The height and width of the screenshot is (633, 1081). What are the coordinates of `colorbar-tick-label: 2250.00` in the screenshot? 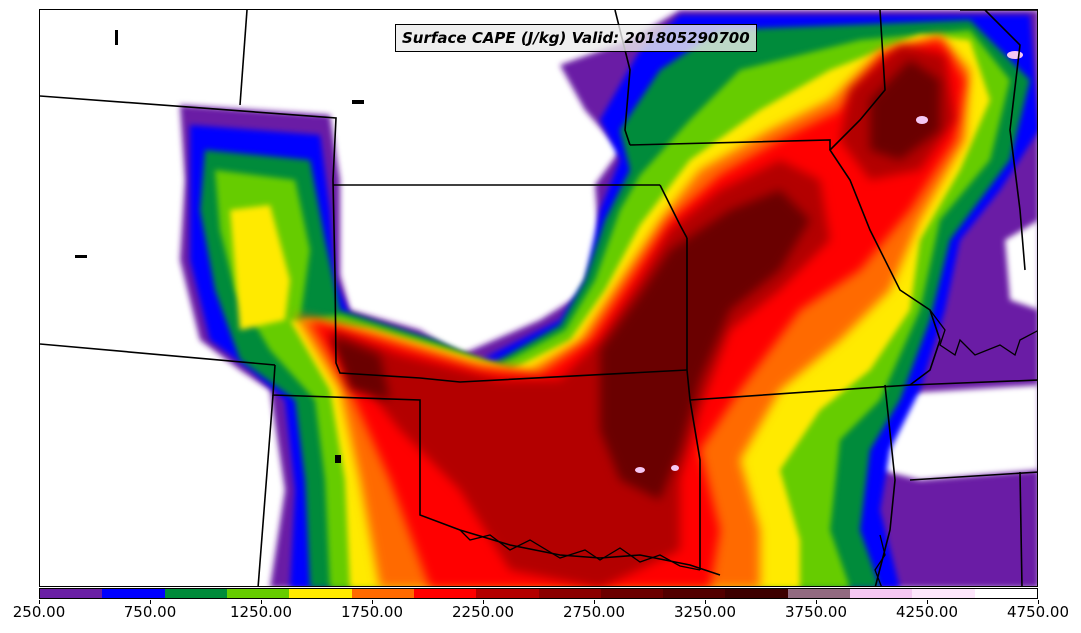 It's located at (483, 612).